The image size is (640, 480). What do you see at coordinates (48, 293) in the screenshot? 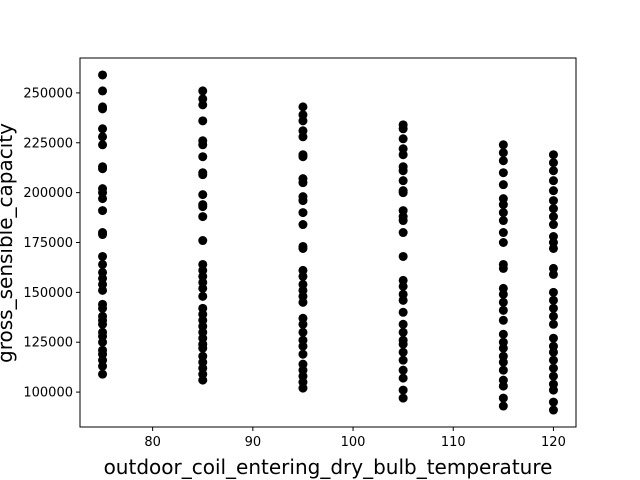
I see `y-tick-label: 150000` at bounding box center [48, 293].